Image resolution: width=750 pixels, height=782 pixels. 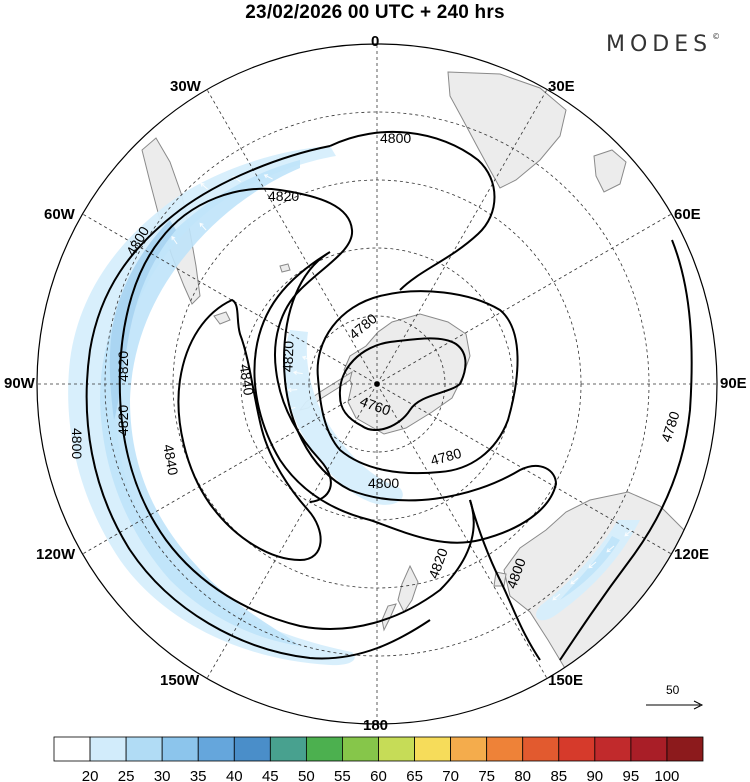 What do you see at coordinates (610, 171) in the screenshot?
I see `madagascar-land` at bounding box center [610, 171].